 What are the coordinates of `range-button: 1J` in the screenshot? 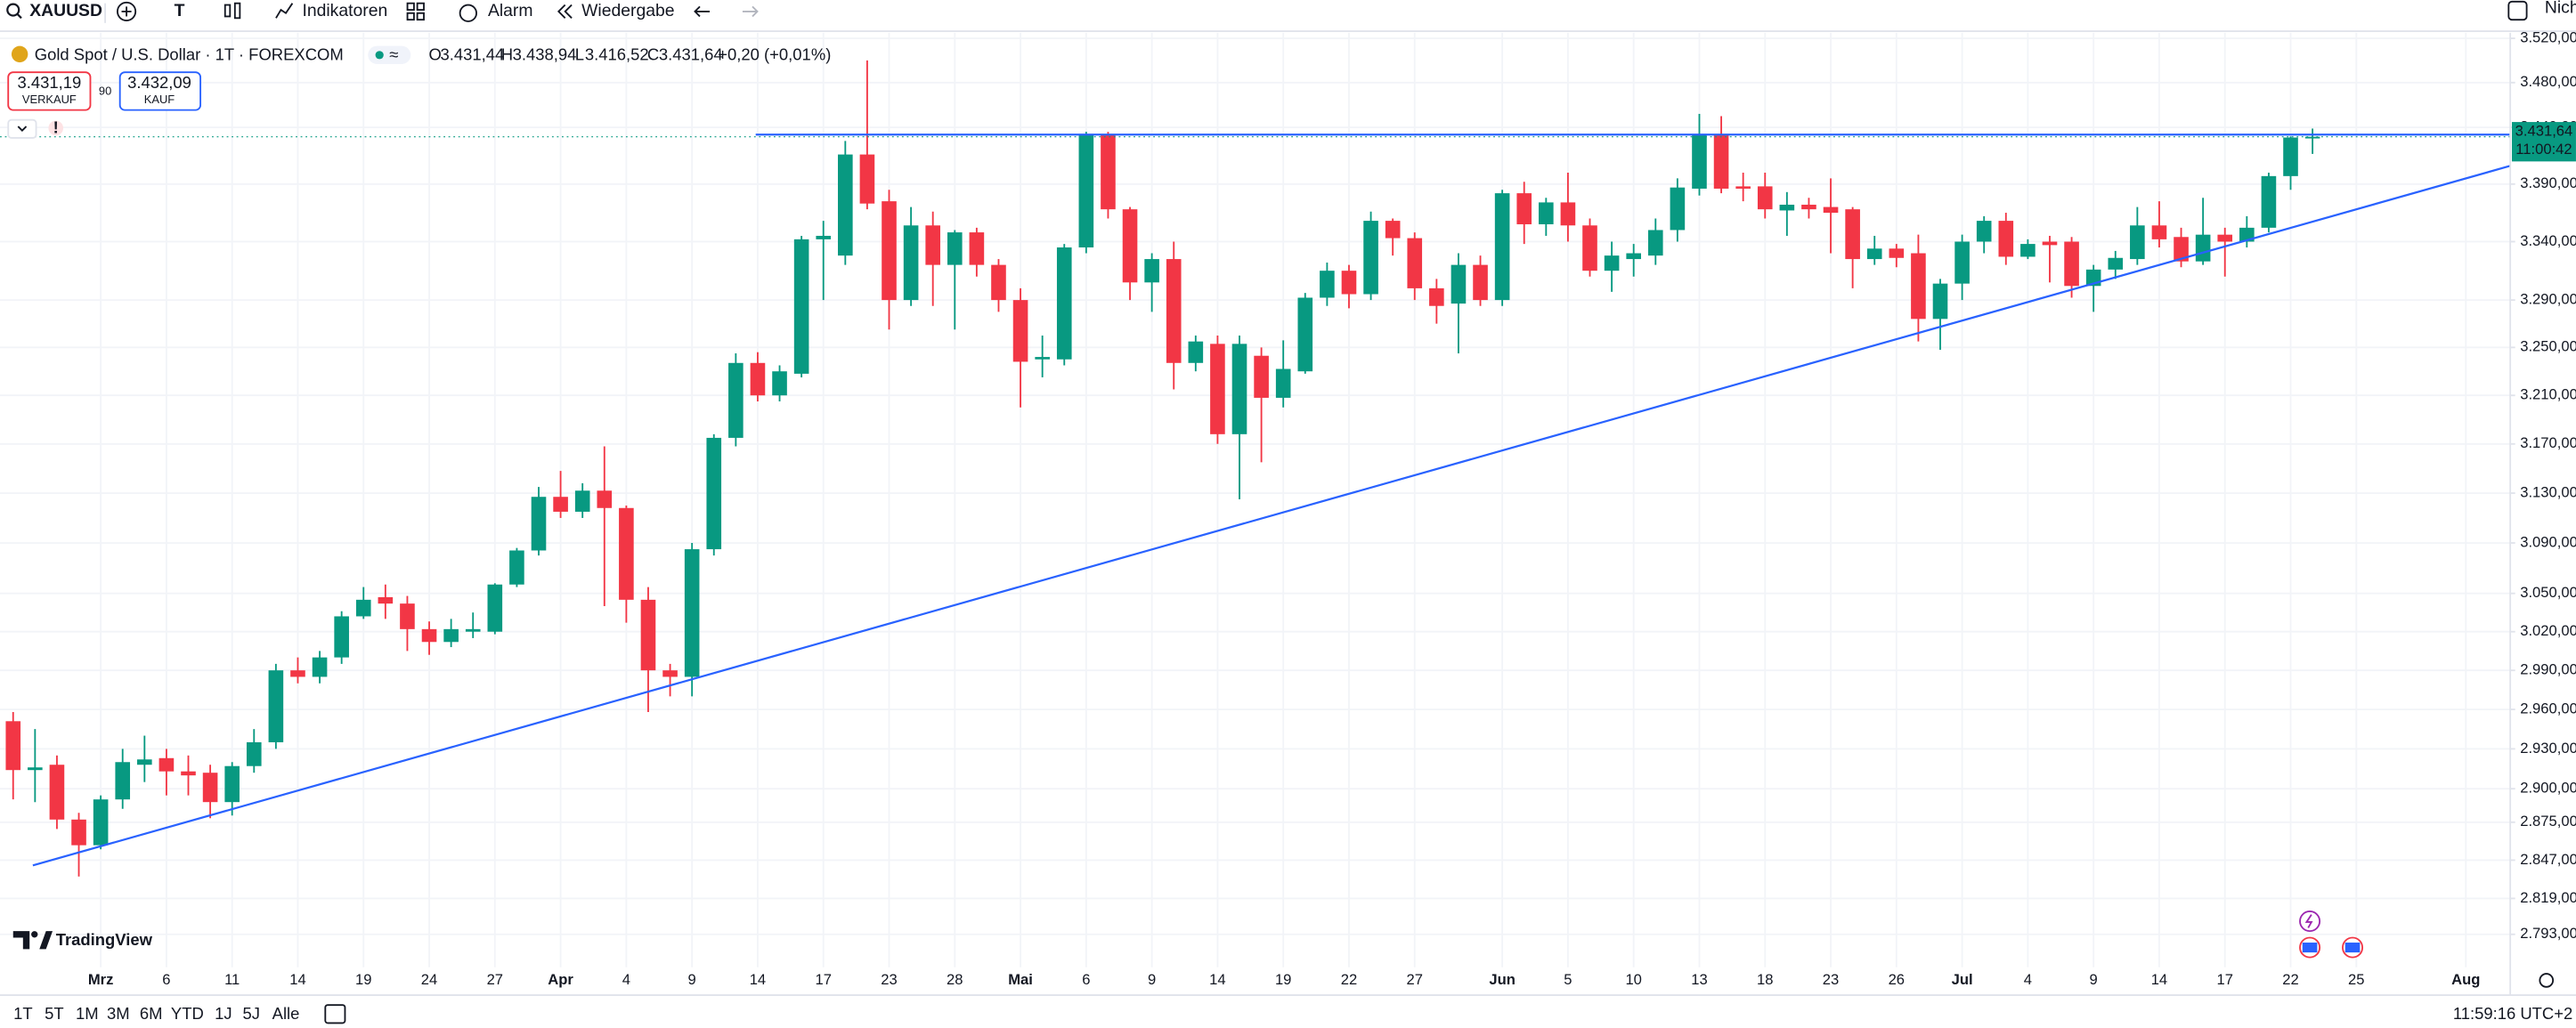 It's located at (223, 1014).